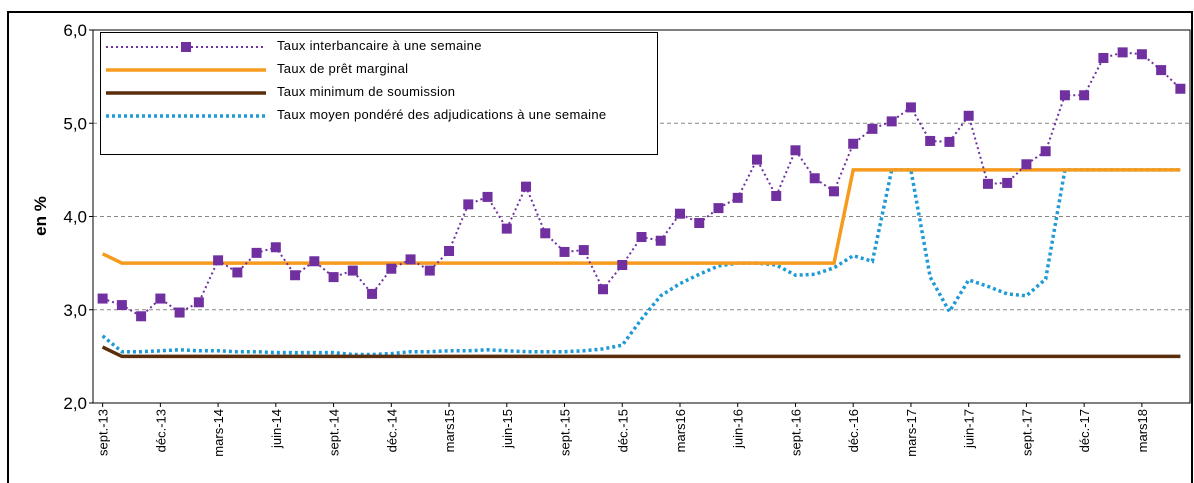 Image resolution: width=1194 pixels, height=483 pixels. Describe the element at coordinates (160, 430) in the screenshot. I see `x-tick-label: déc.-13` at that location.